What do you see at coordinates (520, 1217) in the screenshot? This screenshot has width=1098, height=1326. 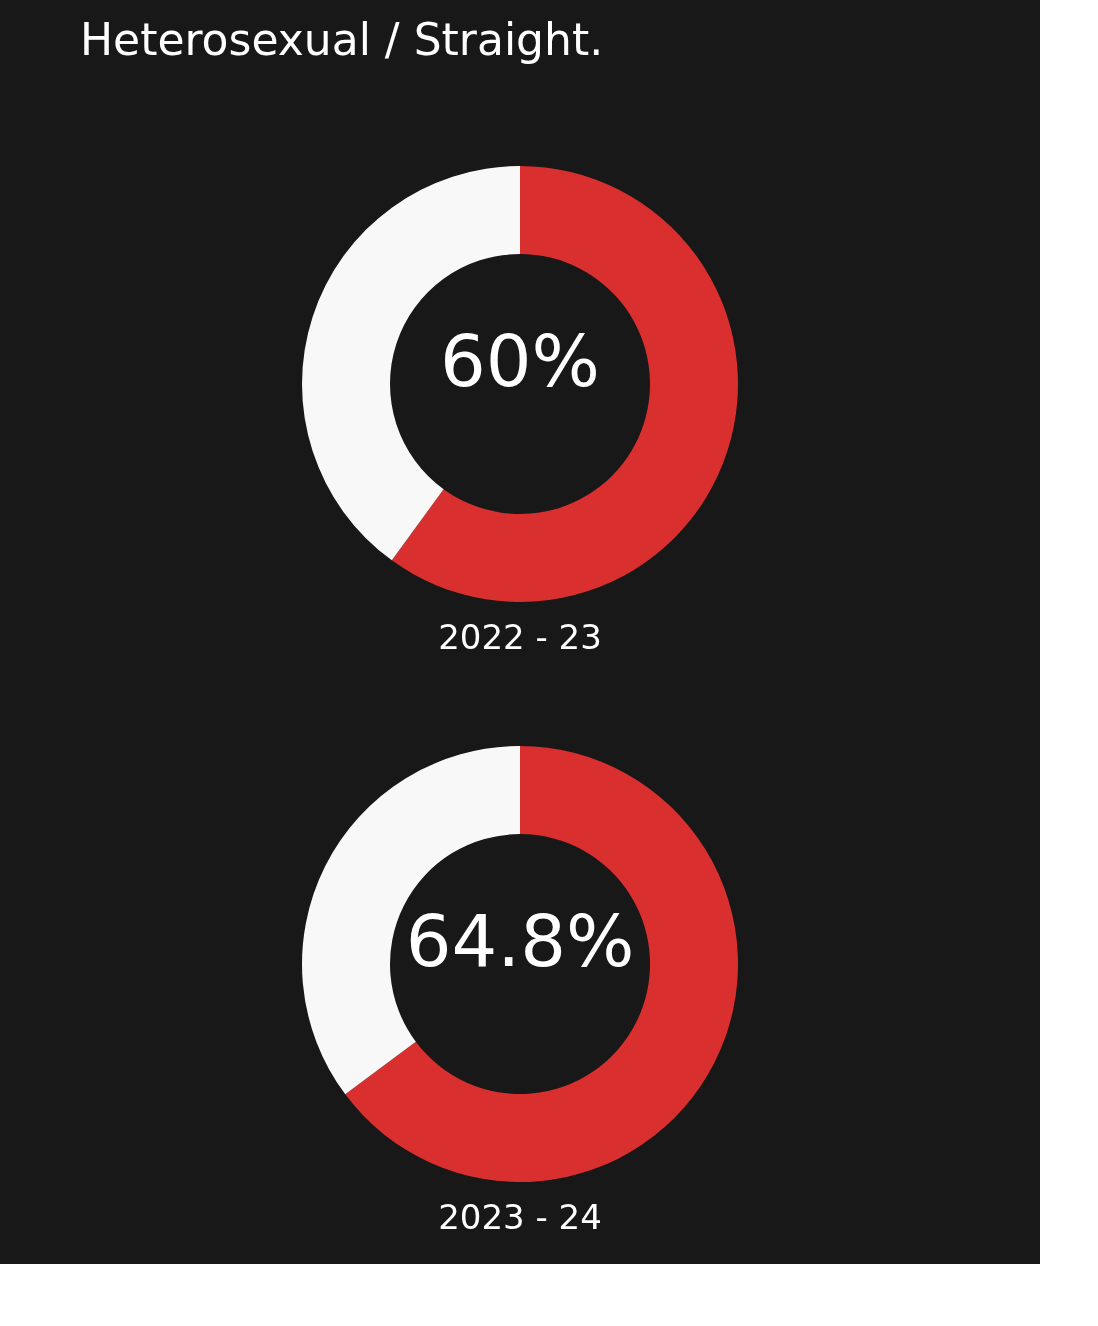 I see `text: 2023 - 24` at bounding box center [520, 1217].